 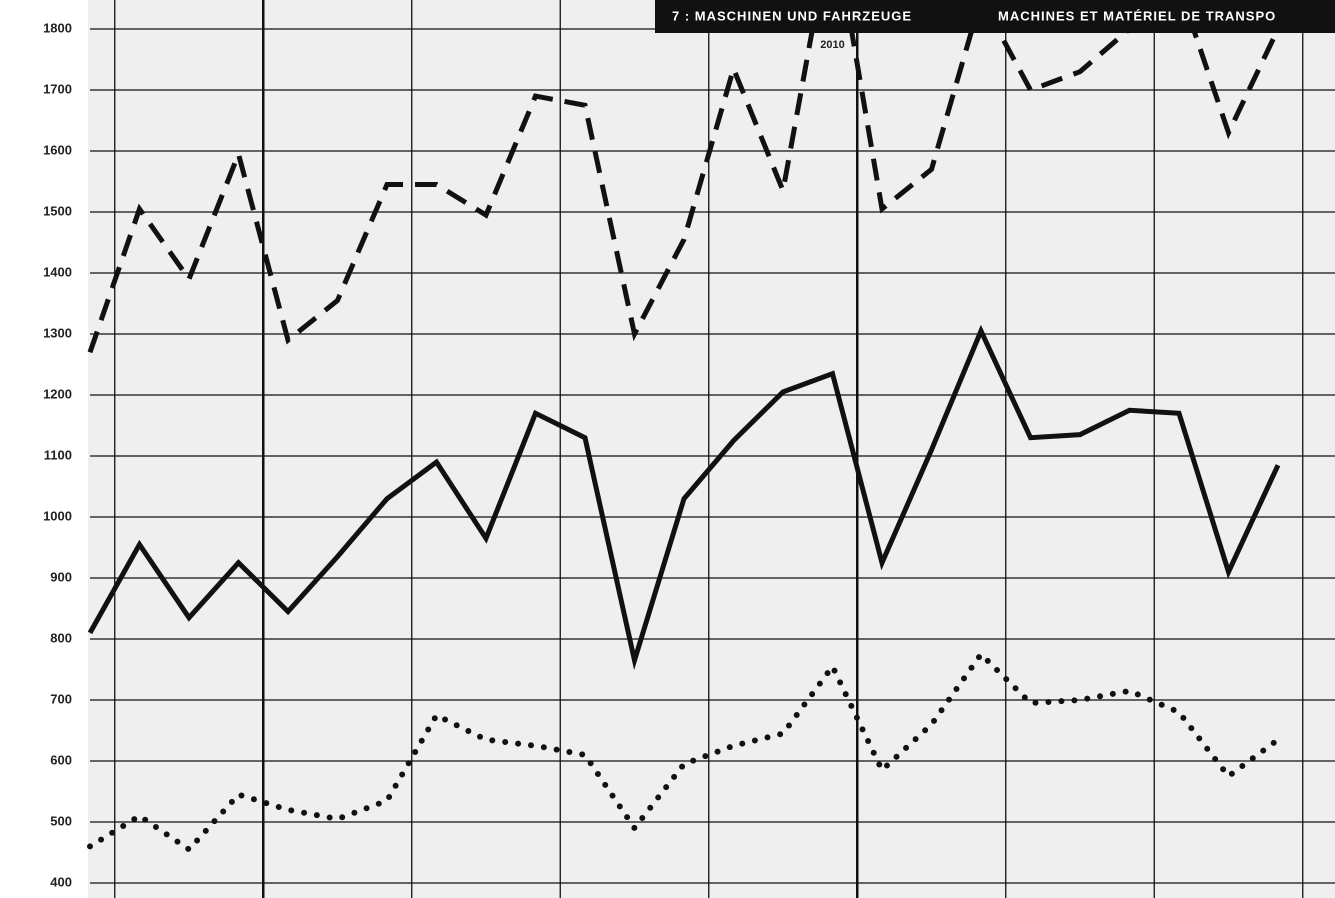 What do you see at coordinates (61, 881) in the screenshot?
I see `y-tick-label: 400` at bounding box center [61, 881].